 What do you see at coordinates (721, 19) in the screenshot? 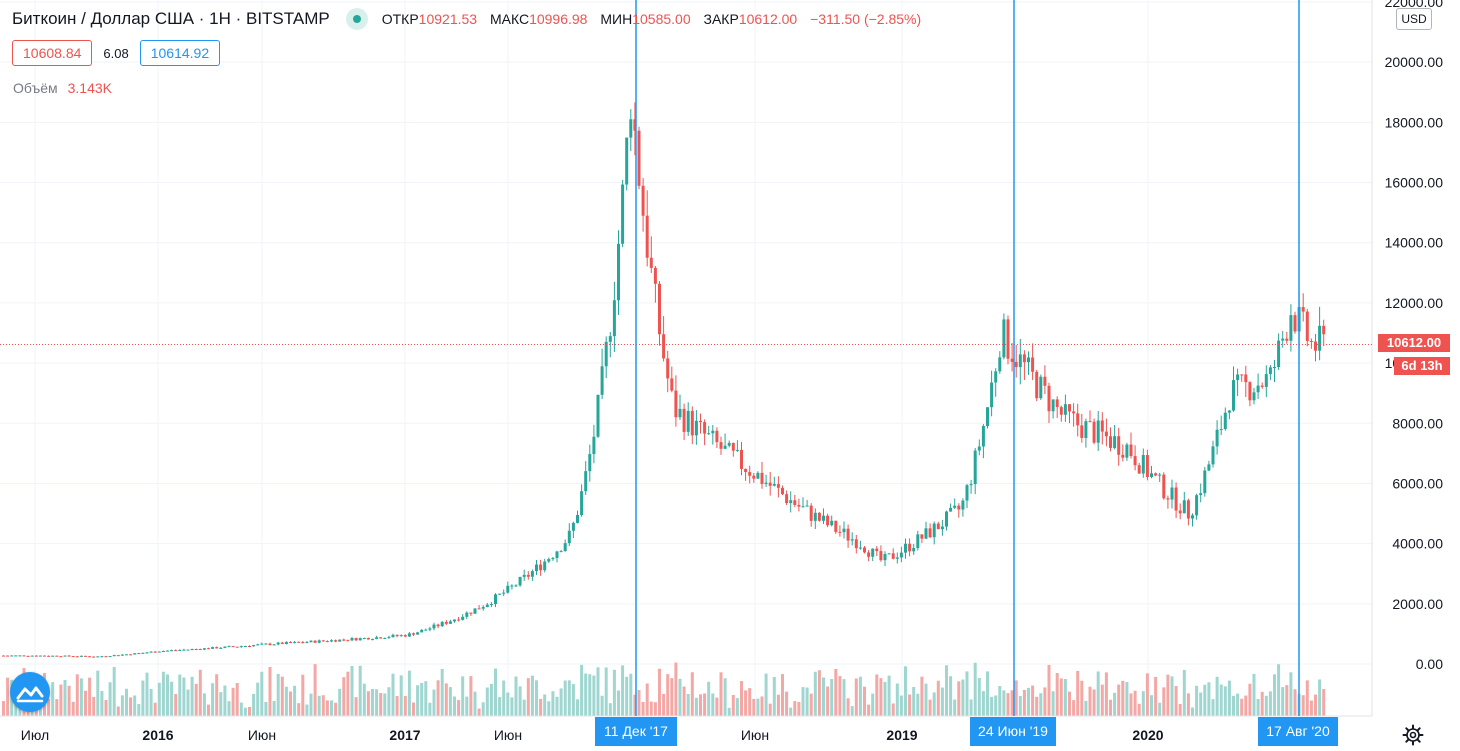
I see `close-label: ЗАКР` at bounding box center [721, 19].